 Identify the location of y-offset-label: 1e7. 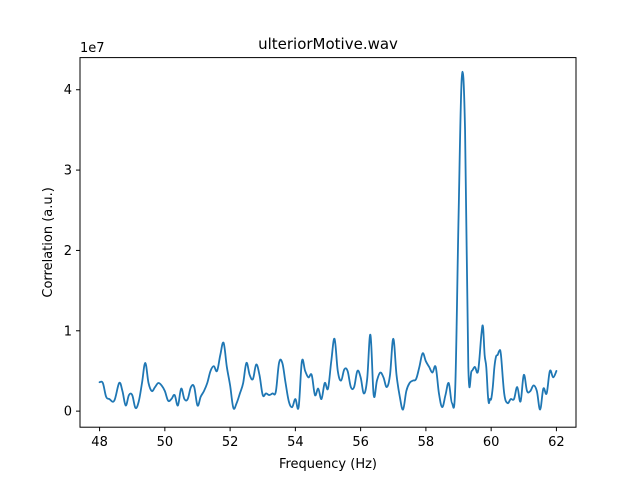
(92, 48).